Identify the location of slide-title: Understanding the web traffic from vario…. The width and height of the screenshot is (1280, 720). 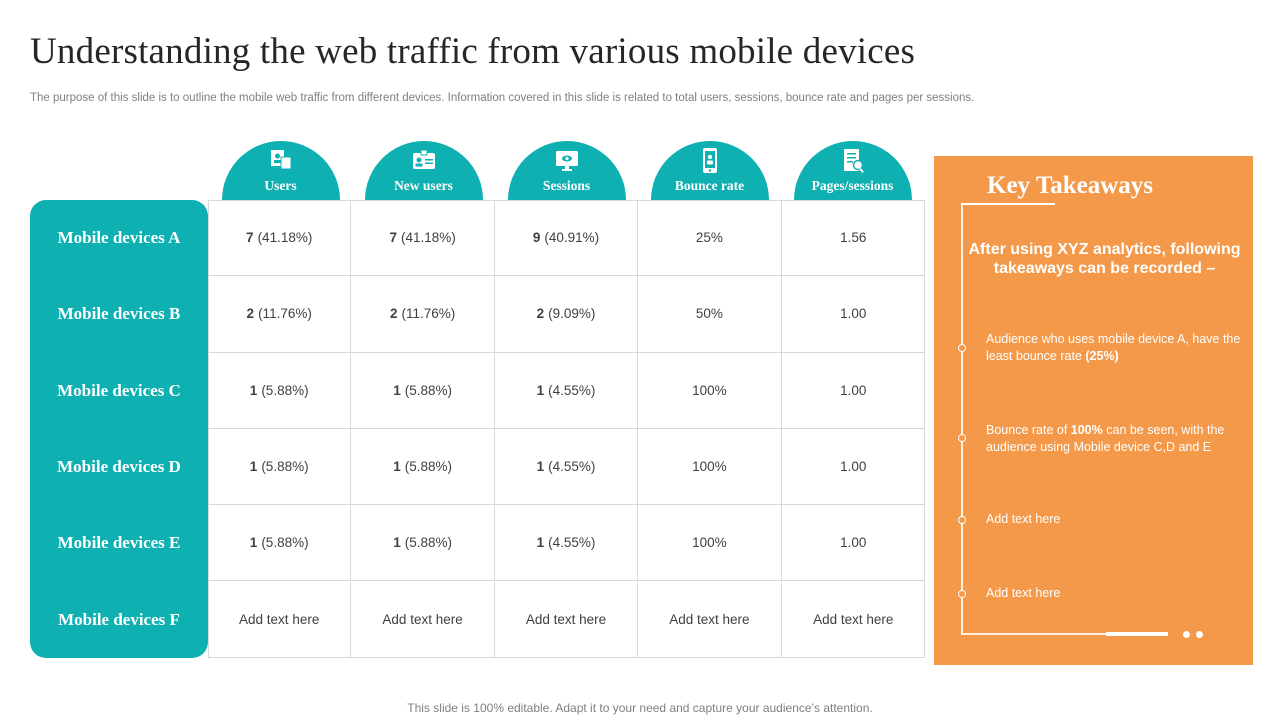
(473, 51).